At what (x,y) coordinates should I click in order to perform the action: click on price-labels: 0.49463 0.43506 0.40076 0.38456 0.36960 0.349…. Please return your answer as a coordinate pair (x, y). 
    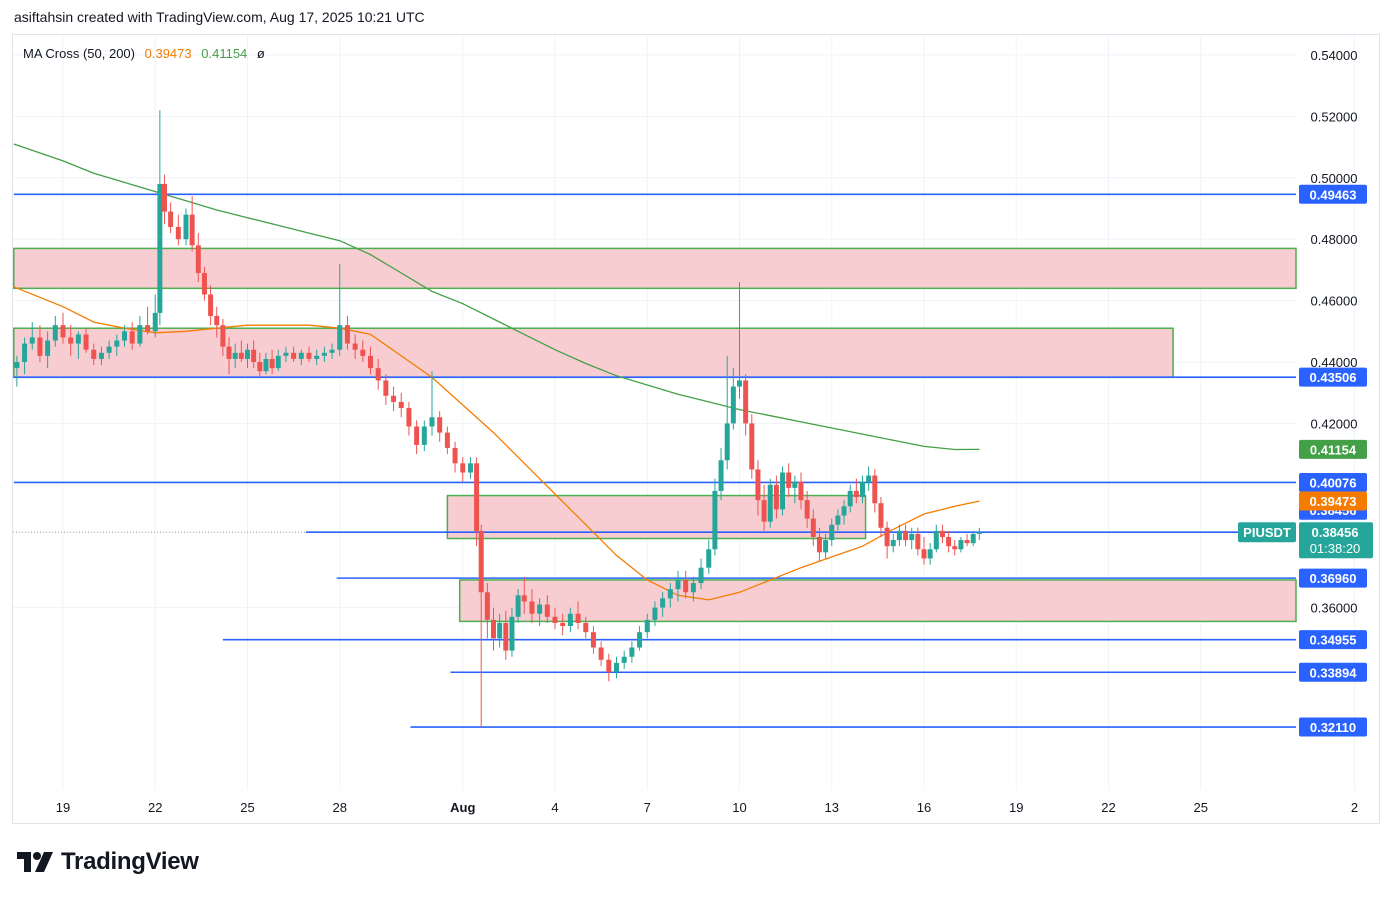
    Looking at the image, I should click on (1305, 460).